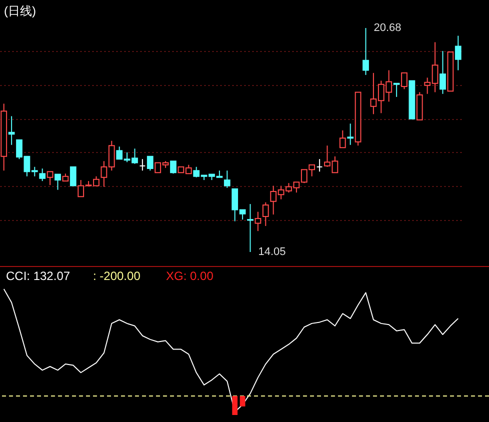  Describe the element at coordinates (388, 28) in the screenshot. I see `annotation: 20.68` at that location.